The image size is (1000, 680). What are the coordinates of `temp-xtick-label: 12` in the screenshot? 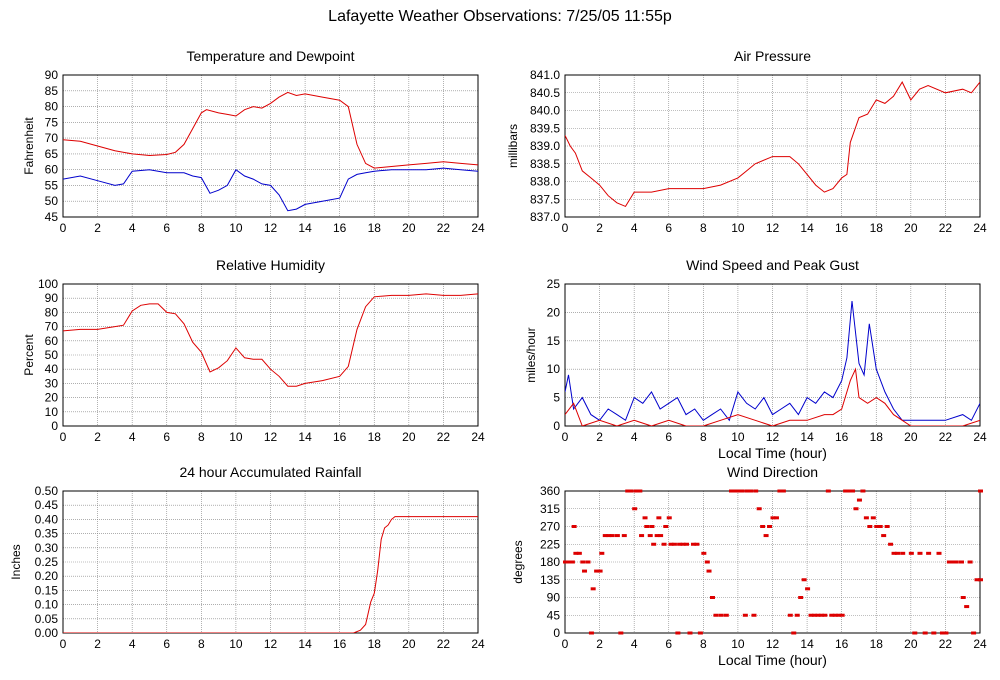 It's located at (271, 228).